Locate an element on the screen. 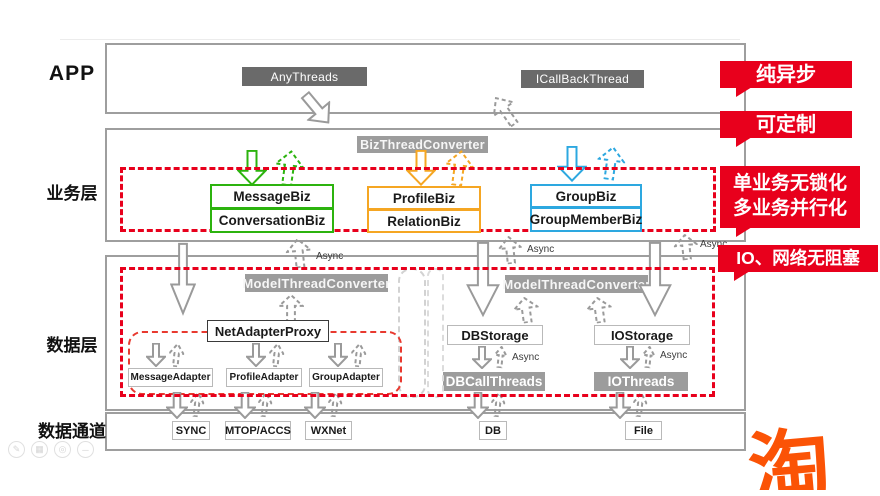 This screenshot has height=496, width=880. dbstorage-box: DBStorage is located at coordinates (495, 335).